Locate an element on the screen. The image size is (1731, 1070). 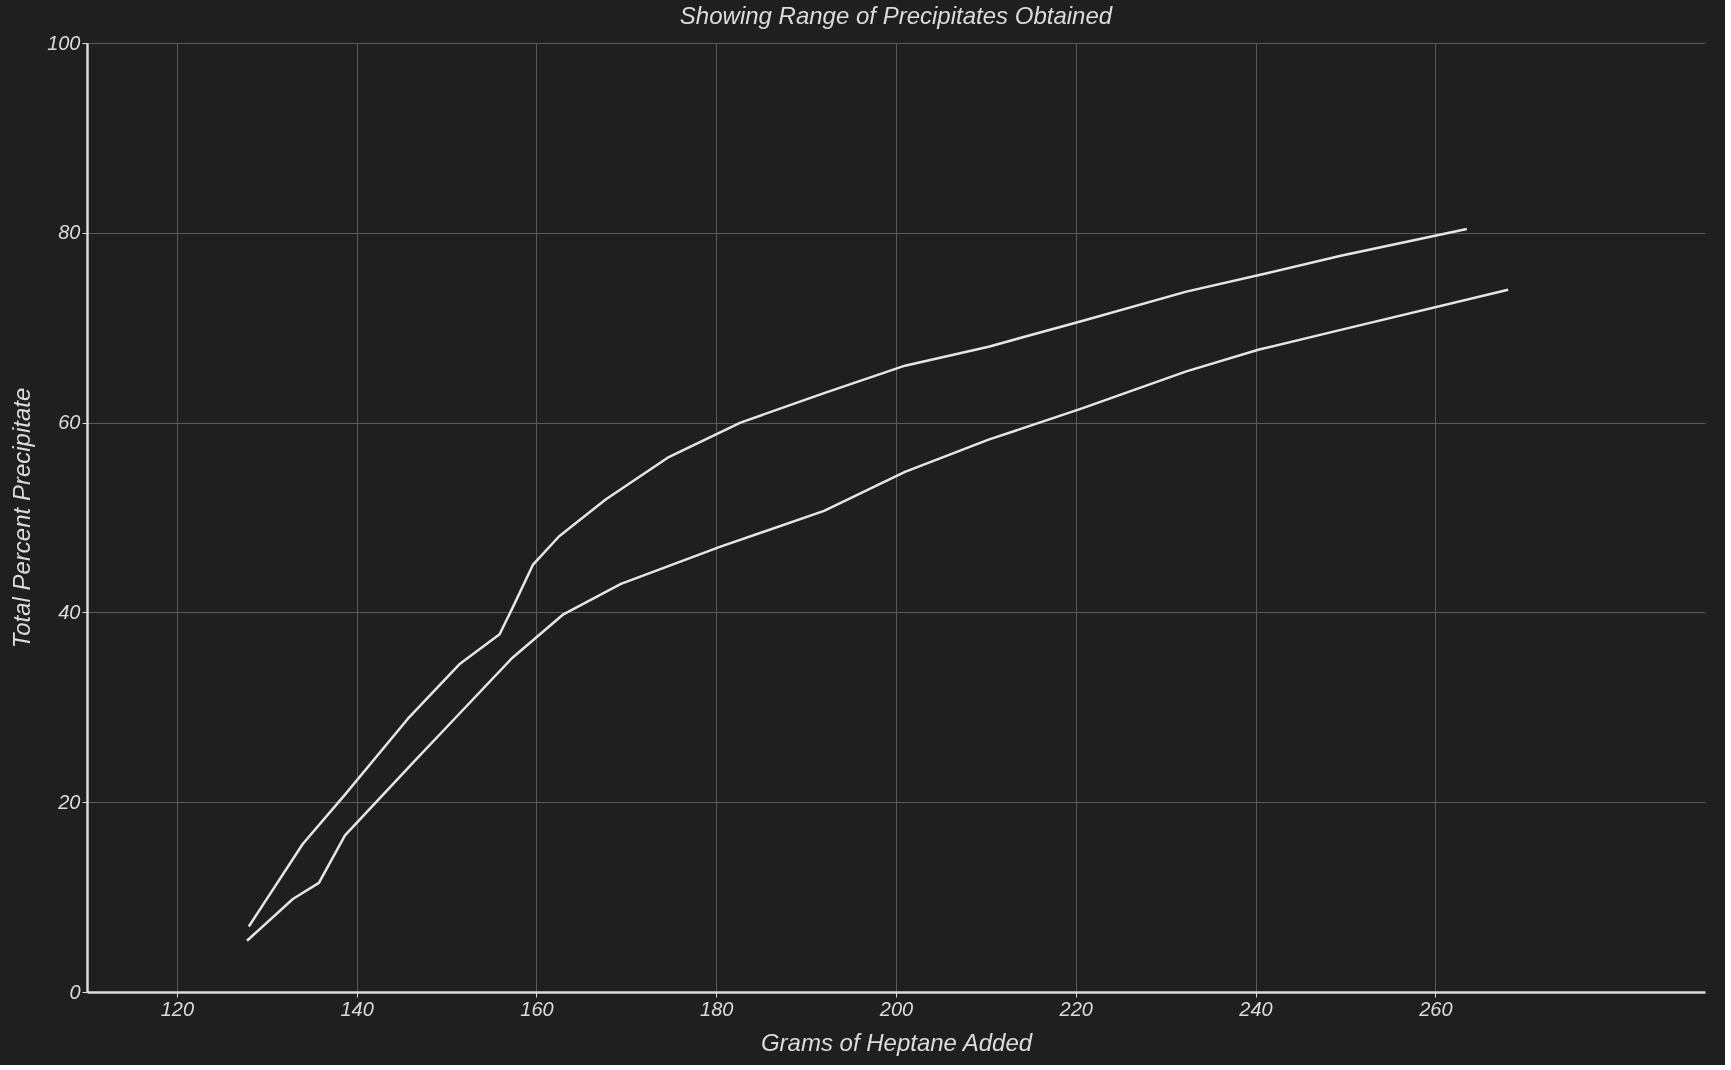
x-tick-label: 180 is located at coordinates (717, 1008).